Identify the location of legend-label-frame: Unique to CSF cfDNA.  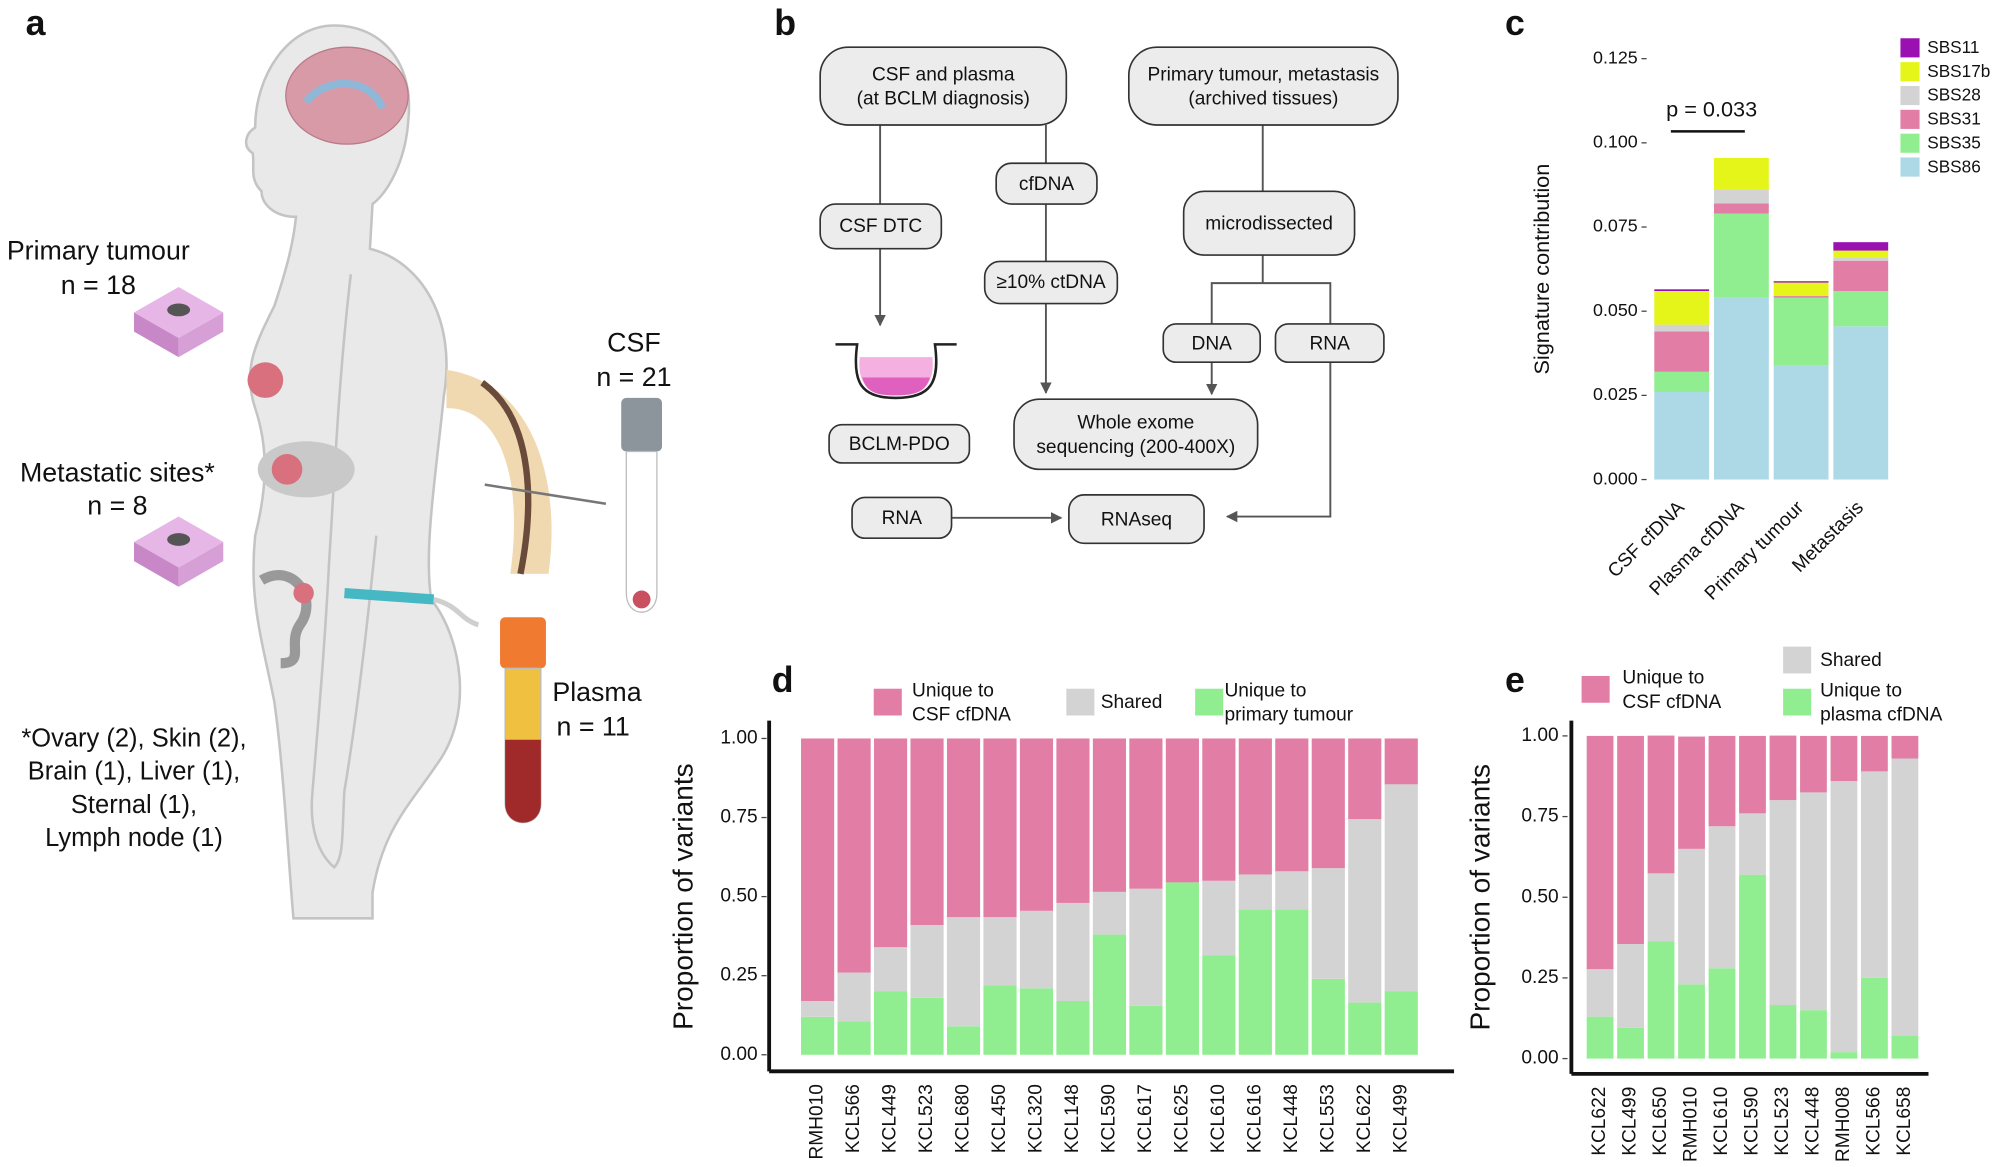
(961, 702).